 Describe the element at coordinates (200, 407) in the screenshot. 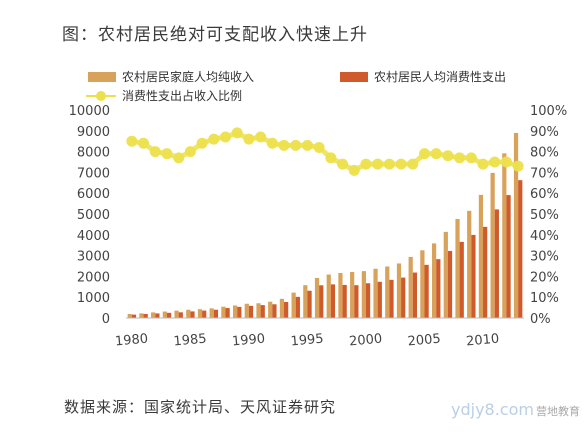

I see `data-source: 数据来源：国家统计局、天风证券研究` at that location.